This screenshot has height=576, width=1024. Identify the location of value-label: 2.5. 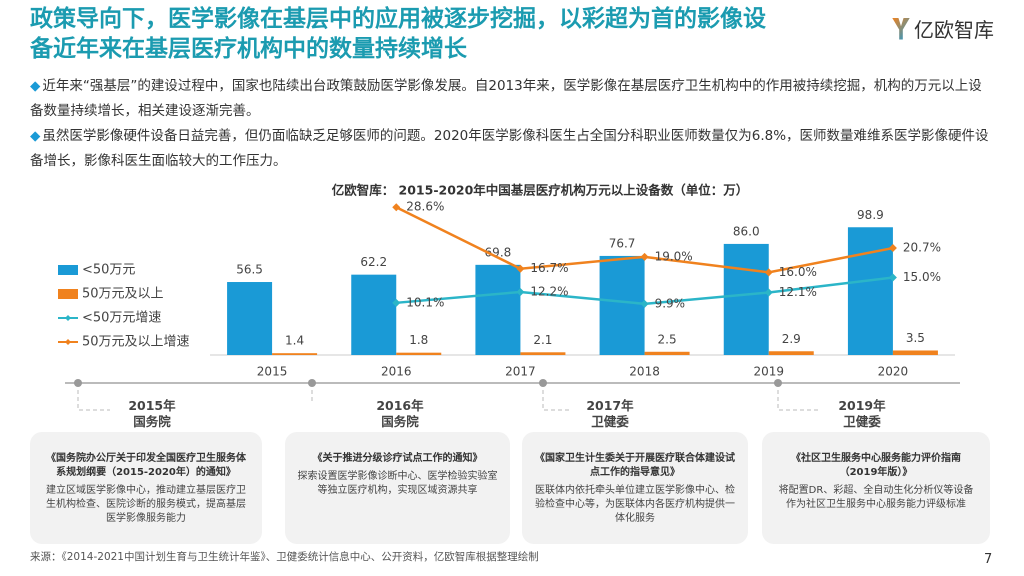
(667, 339).